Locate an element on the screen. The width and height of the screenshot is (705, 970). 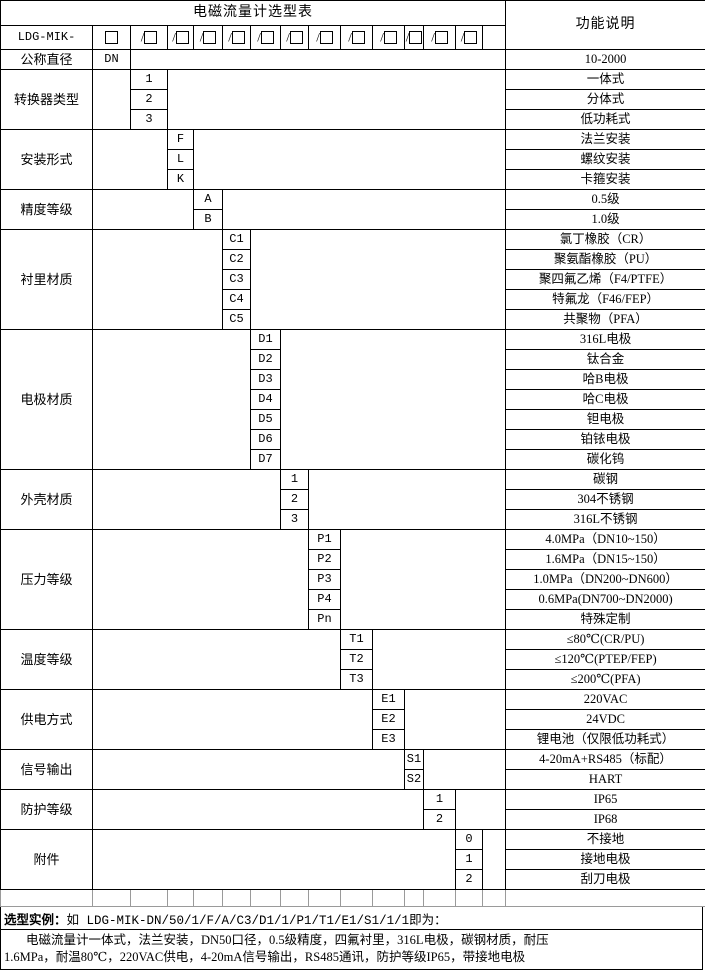
code-cell-6-5: D5 is located at coordinates (266, 420).